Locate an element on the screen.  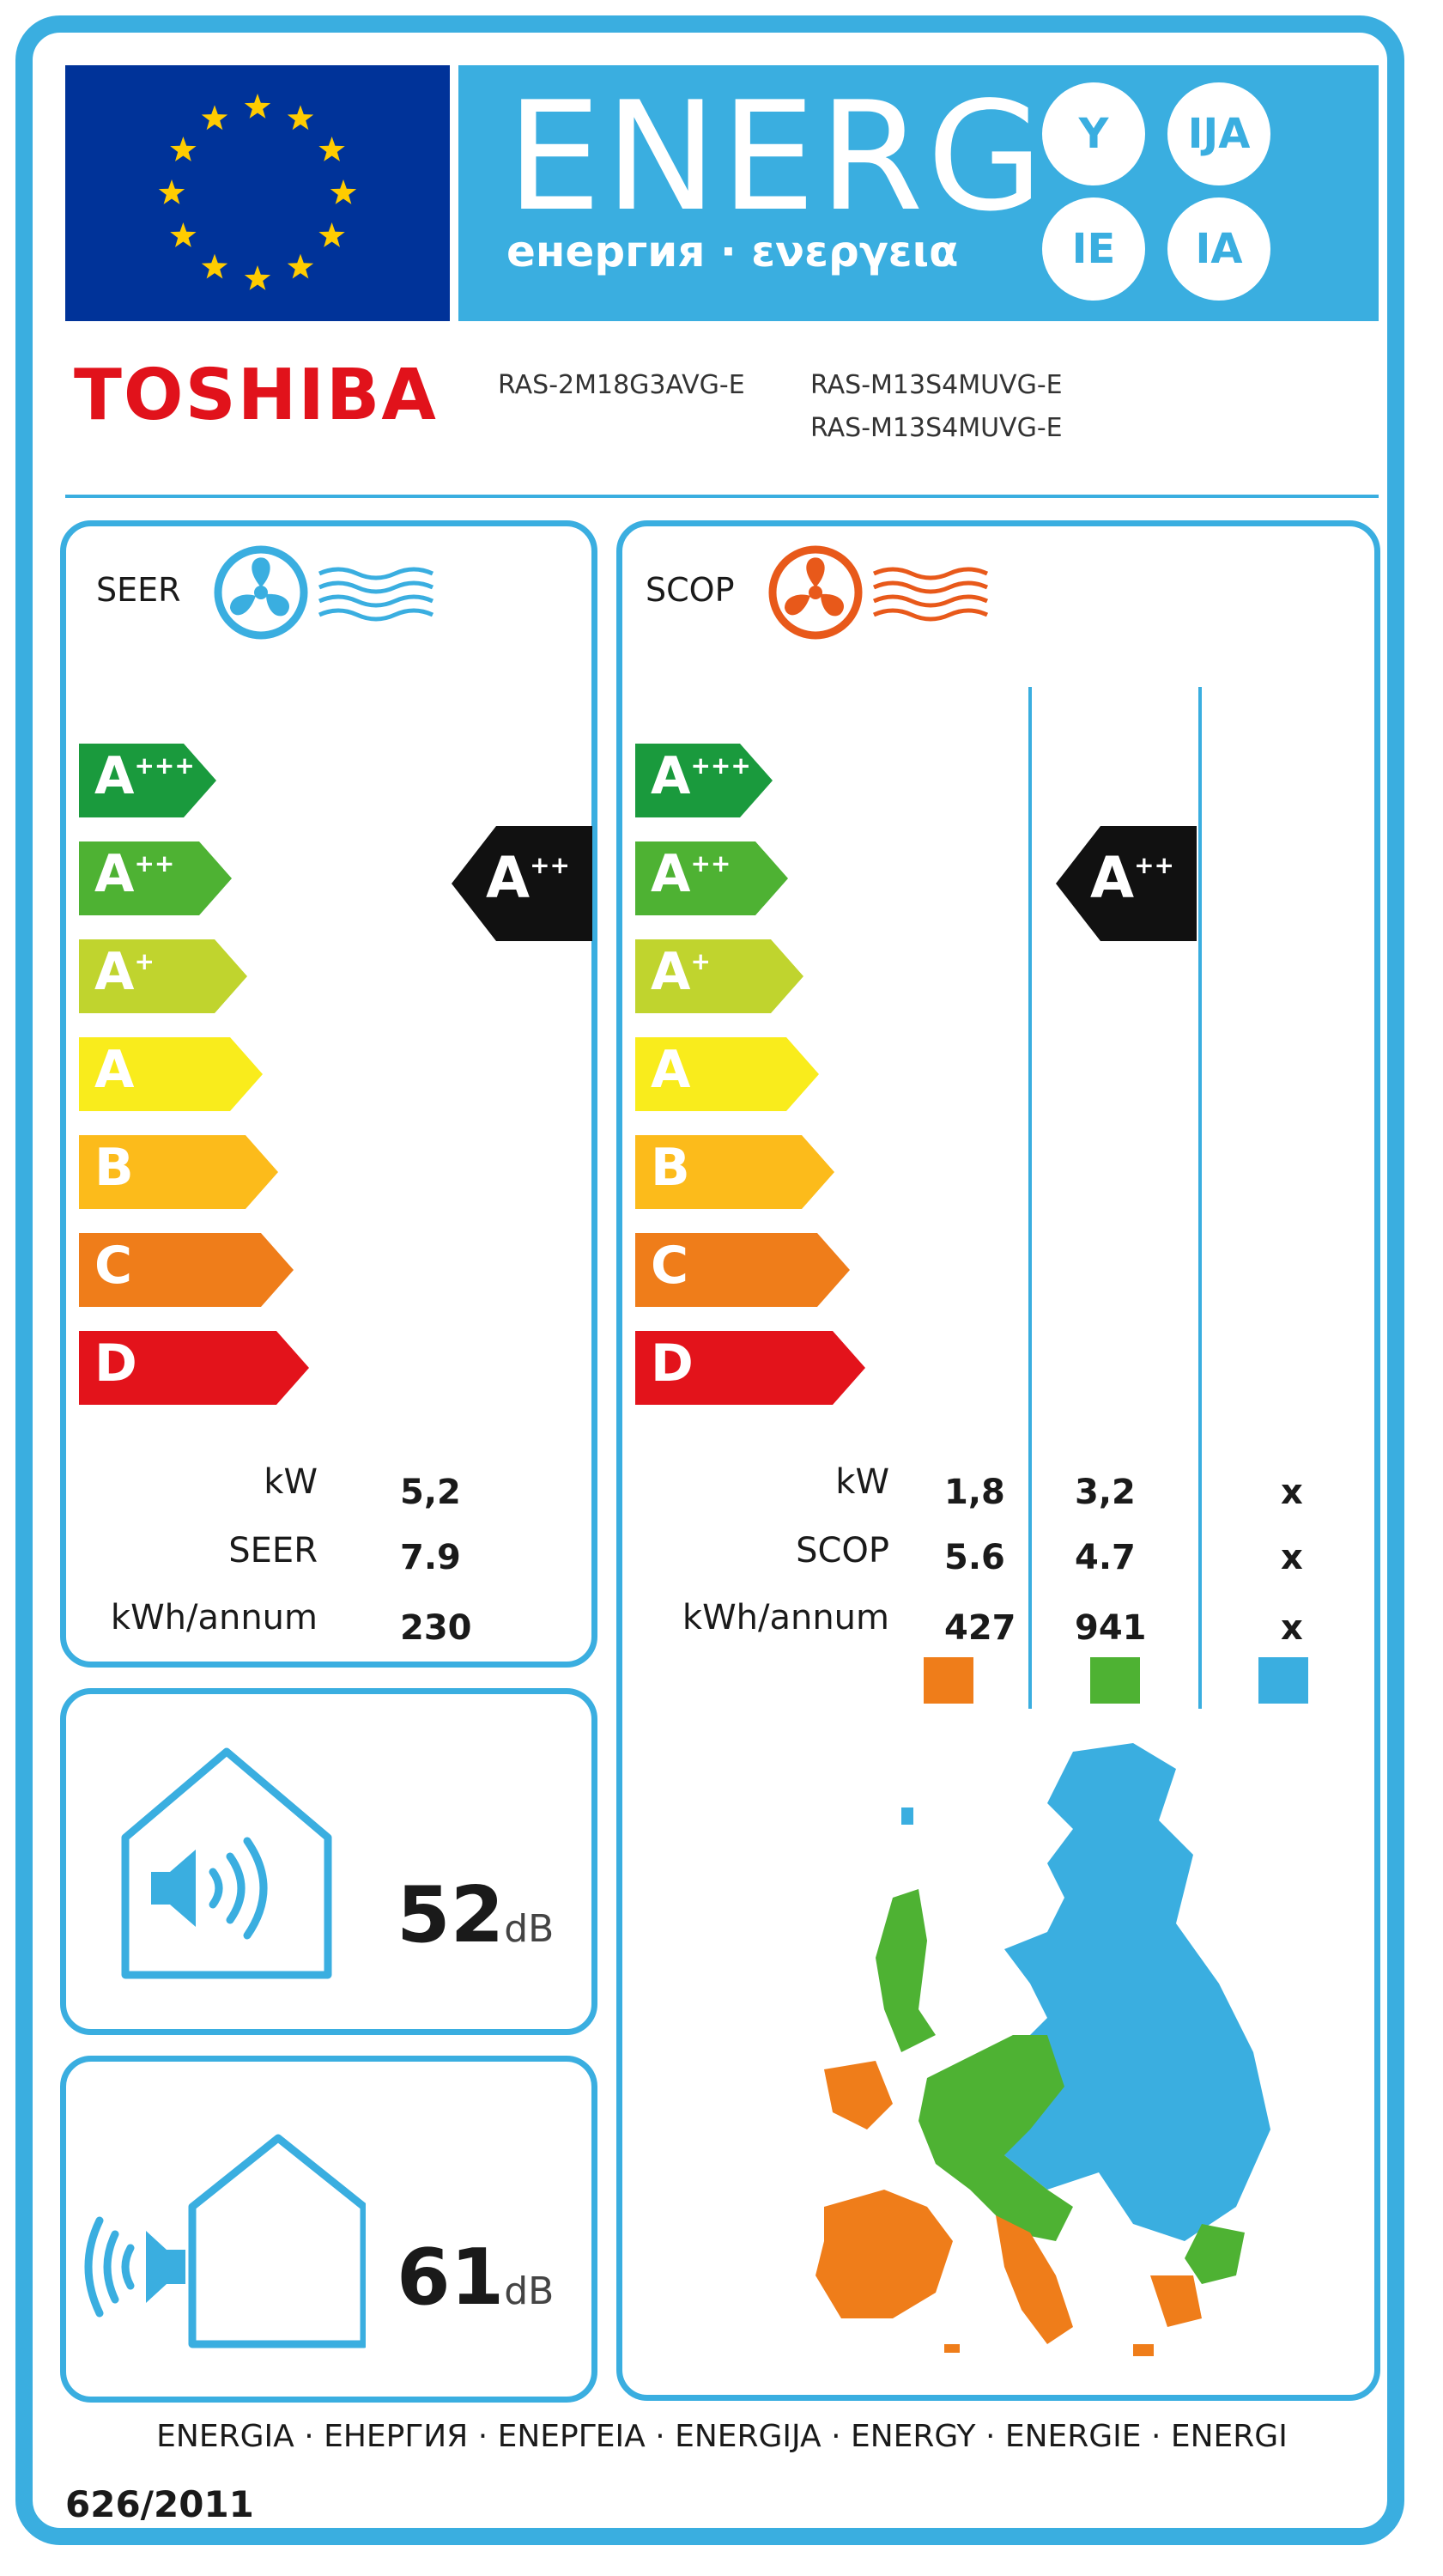
scop-value-annual-warmer: 427 is located at coordinates (980, 1628).